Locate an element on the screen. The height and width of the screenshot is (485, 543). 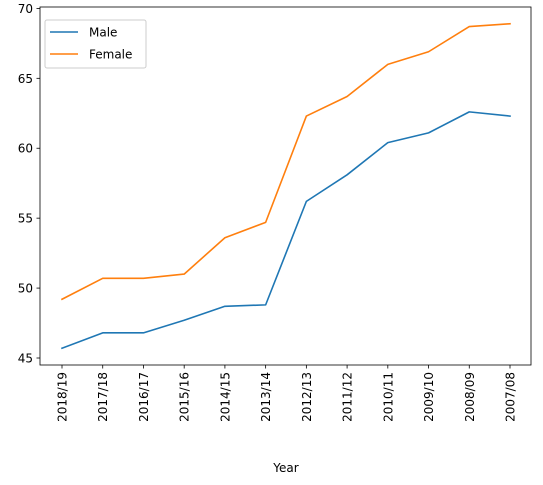
x-tick-label: 2014/15 is located at coordinates (225, 397).